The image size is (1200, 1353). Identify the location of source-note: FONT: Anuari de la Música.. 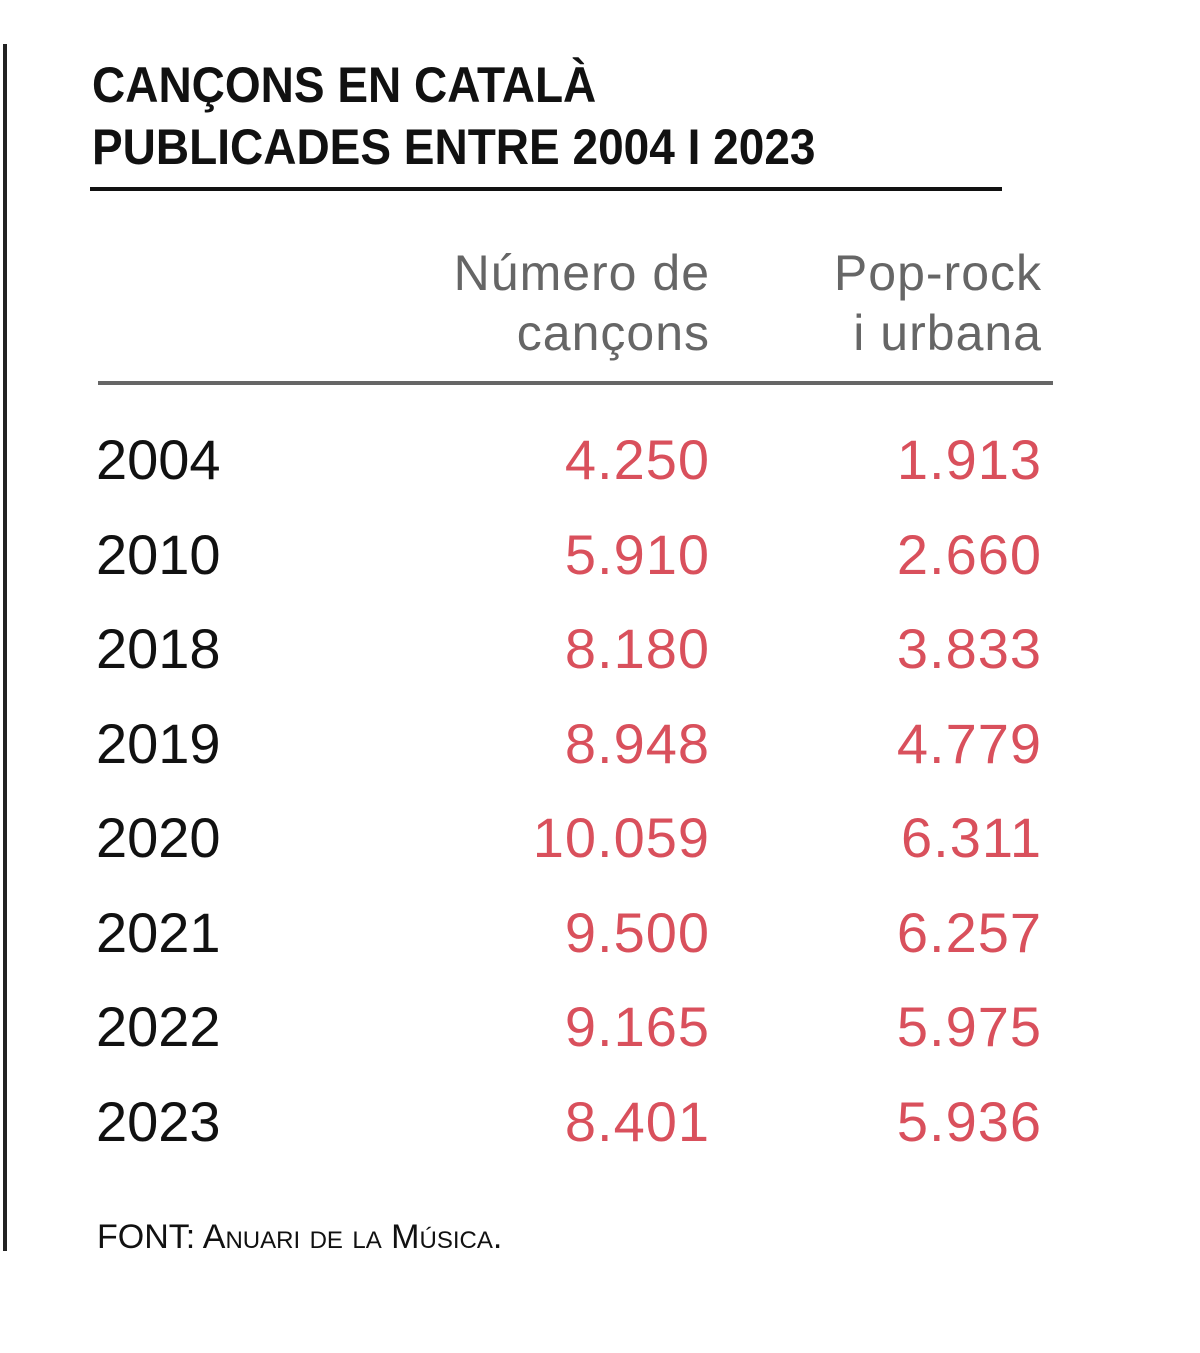
(300, 1237).